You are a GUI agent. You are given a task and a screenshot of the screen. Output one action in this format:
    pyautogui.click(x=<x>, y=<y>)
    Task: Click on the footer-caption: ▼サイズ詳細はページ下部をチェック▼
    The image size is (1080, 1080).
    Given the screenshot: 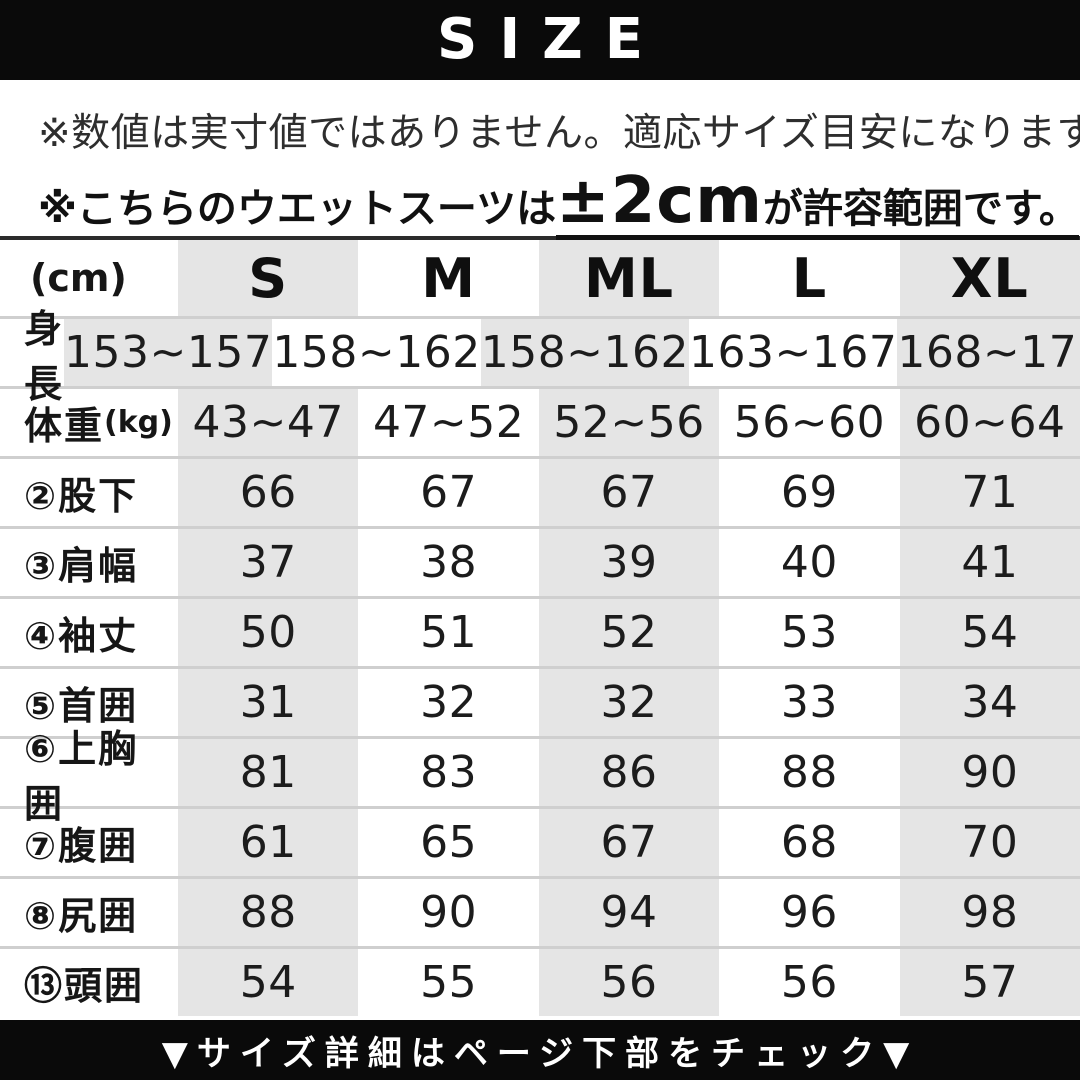 What is the action you would take?
    pyautogui.click(x=540, y=1053)
    